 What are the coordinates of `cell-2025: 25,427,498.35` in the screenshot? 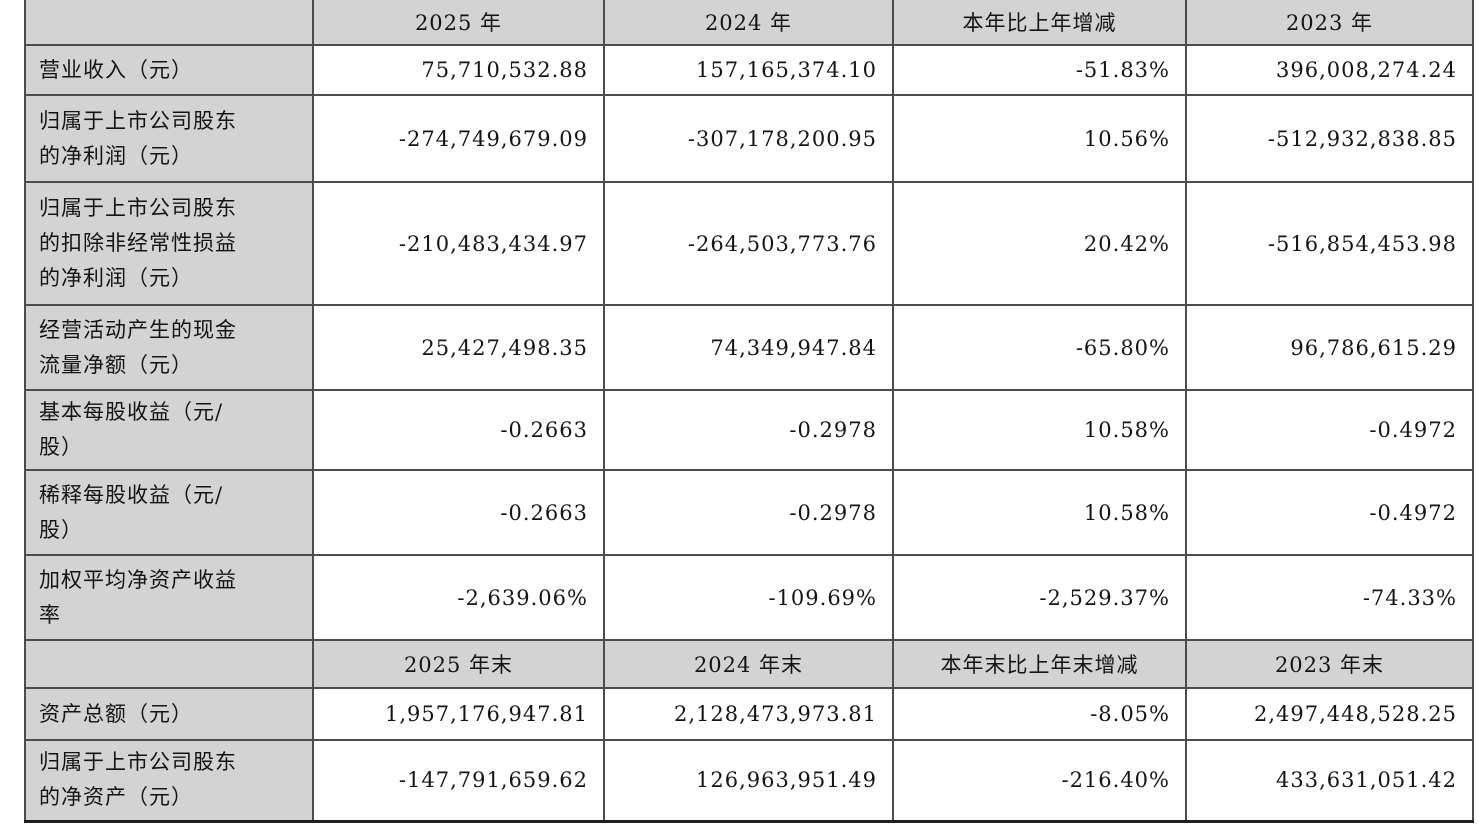 It's located at (458, 347).